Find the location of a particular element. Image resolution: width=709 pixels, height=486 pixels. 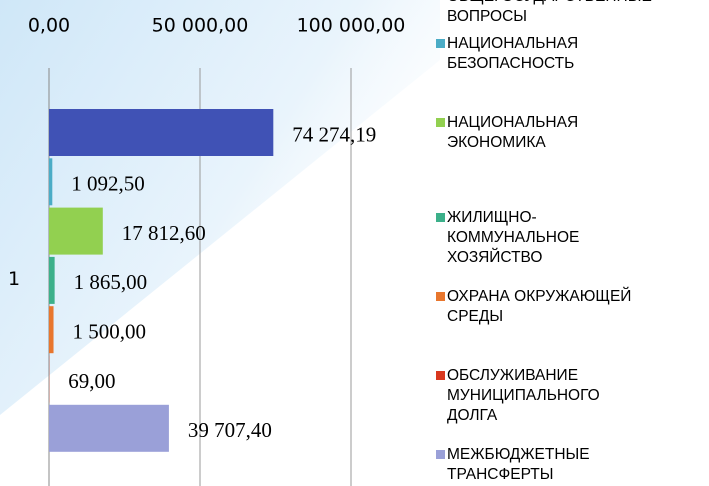

x-tick-label: 0,00 is located at coordinates (49, 26).